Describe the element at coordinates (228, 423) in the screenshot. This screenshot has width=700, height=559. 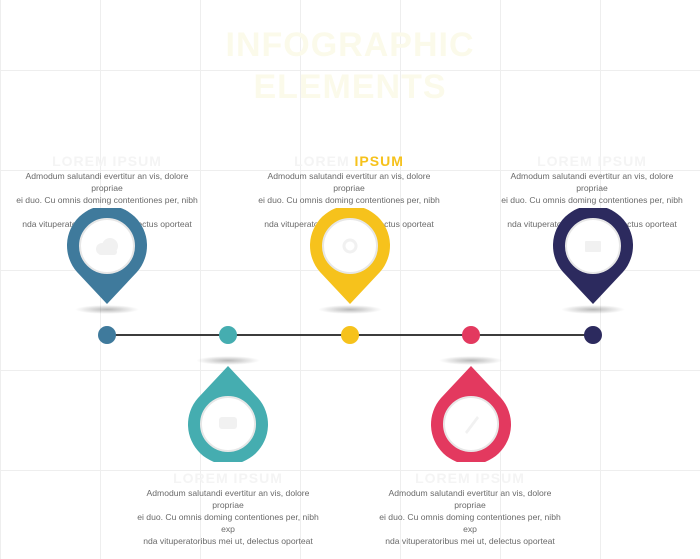
I see `chat-icon` at that location.